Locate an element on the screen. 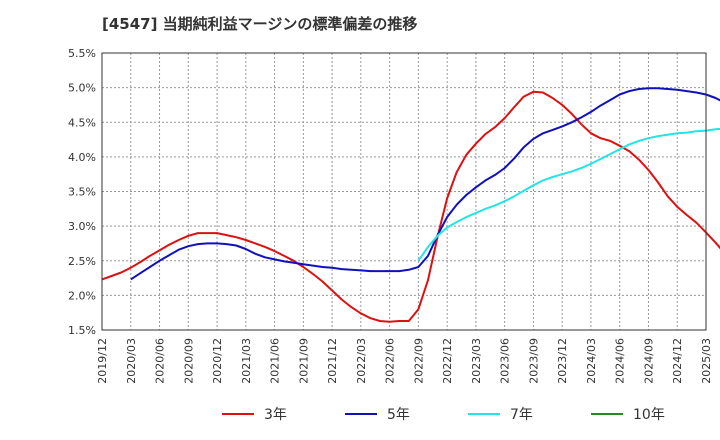 The width and height of the screenshot is (720, 440). x-tick-label: 2022/12 is located at coordinates (447, 361).